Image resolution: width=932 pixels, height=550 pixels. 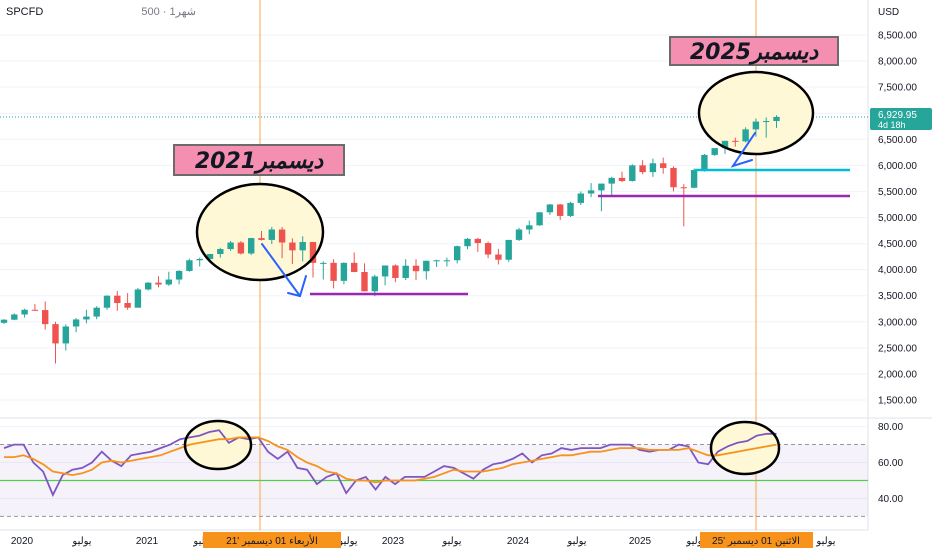 I want to click on rsi-ma-line, so click(x=390, y=460).